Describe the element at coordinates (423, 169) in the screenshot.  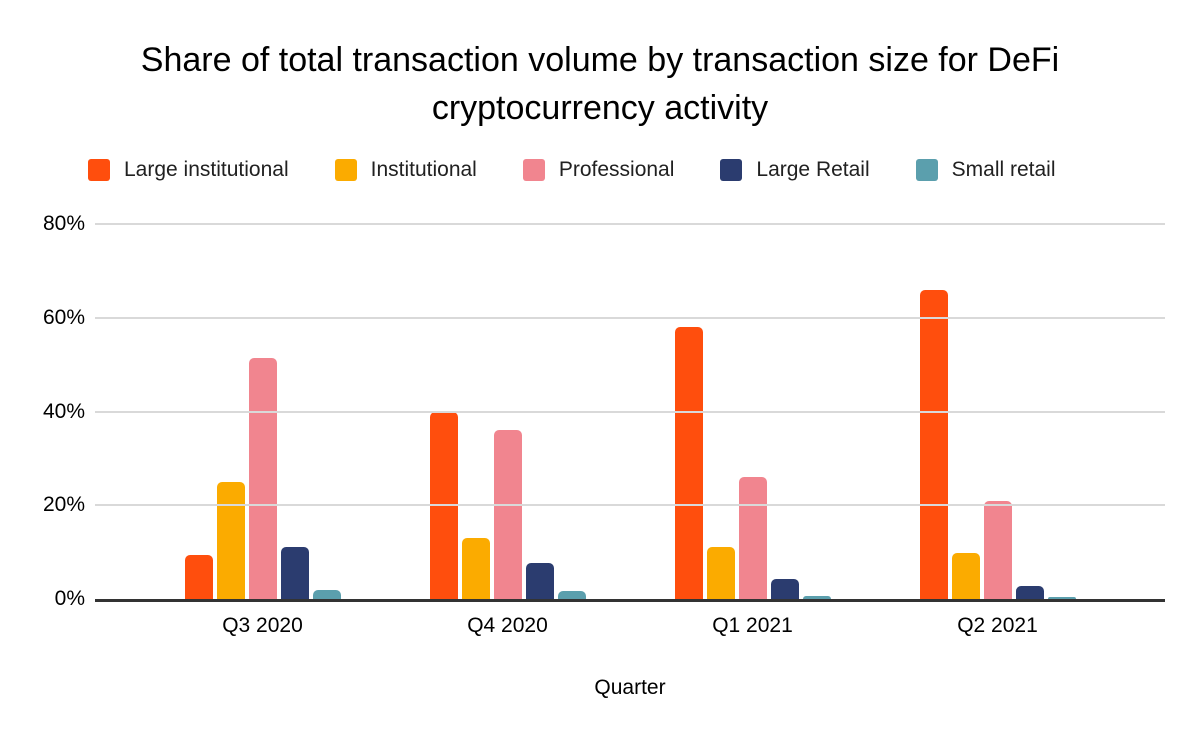
I see `legend-label-institutional: Institutional` at that location.